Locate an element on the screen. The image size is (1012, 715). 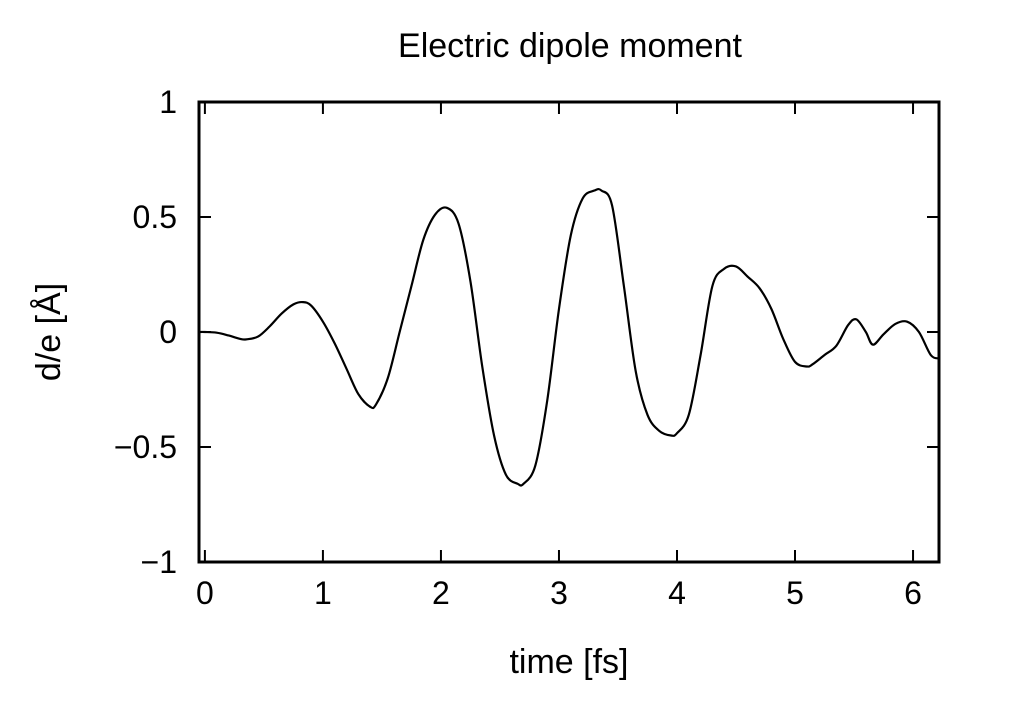
y-tick-label-1: −0.5 is located at coordinates (145, 447).